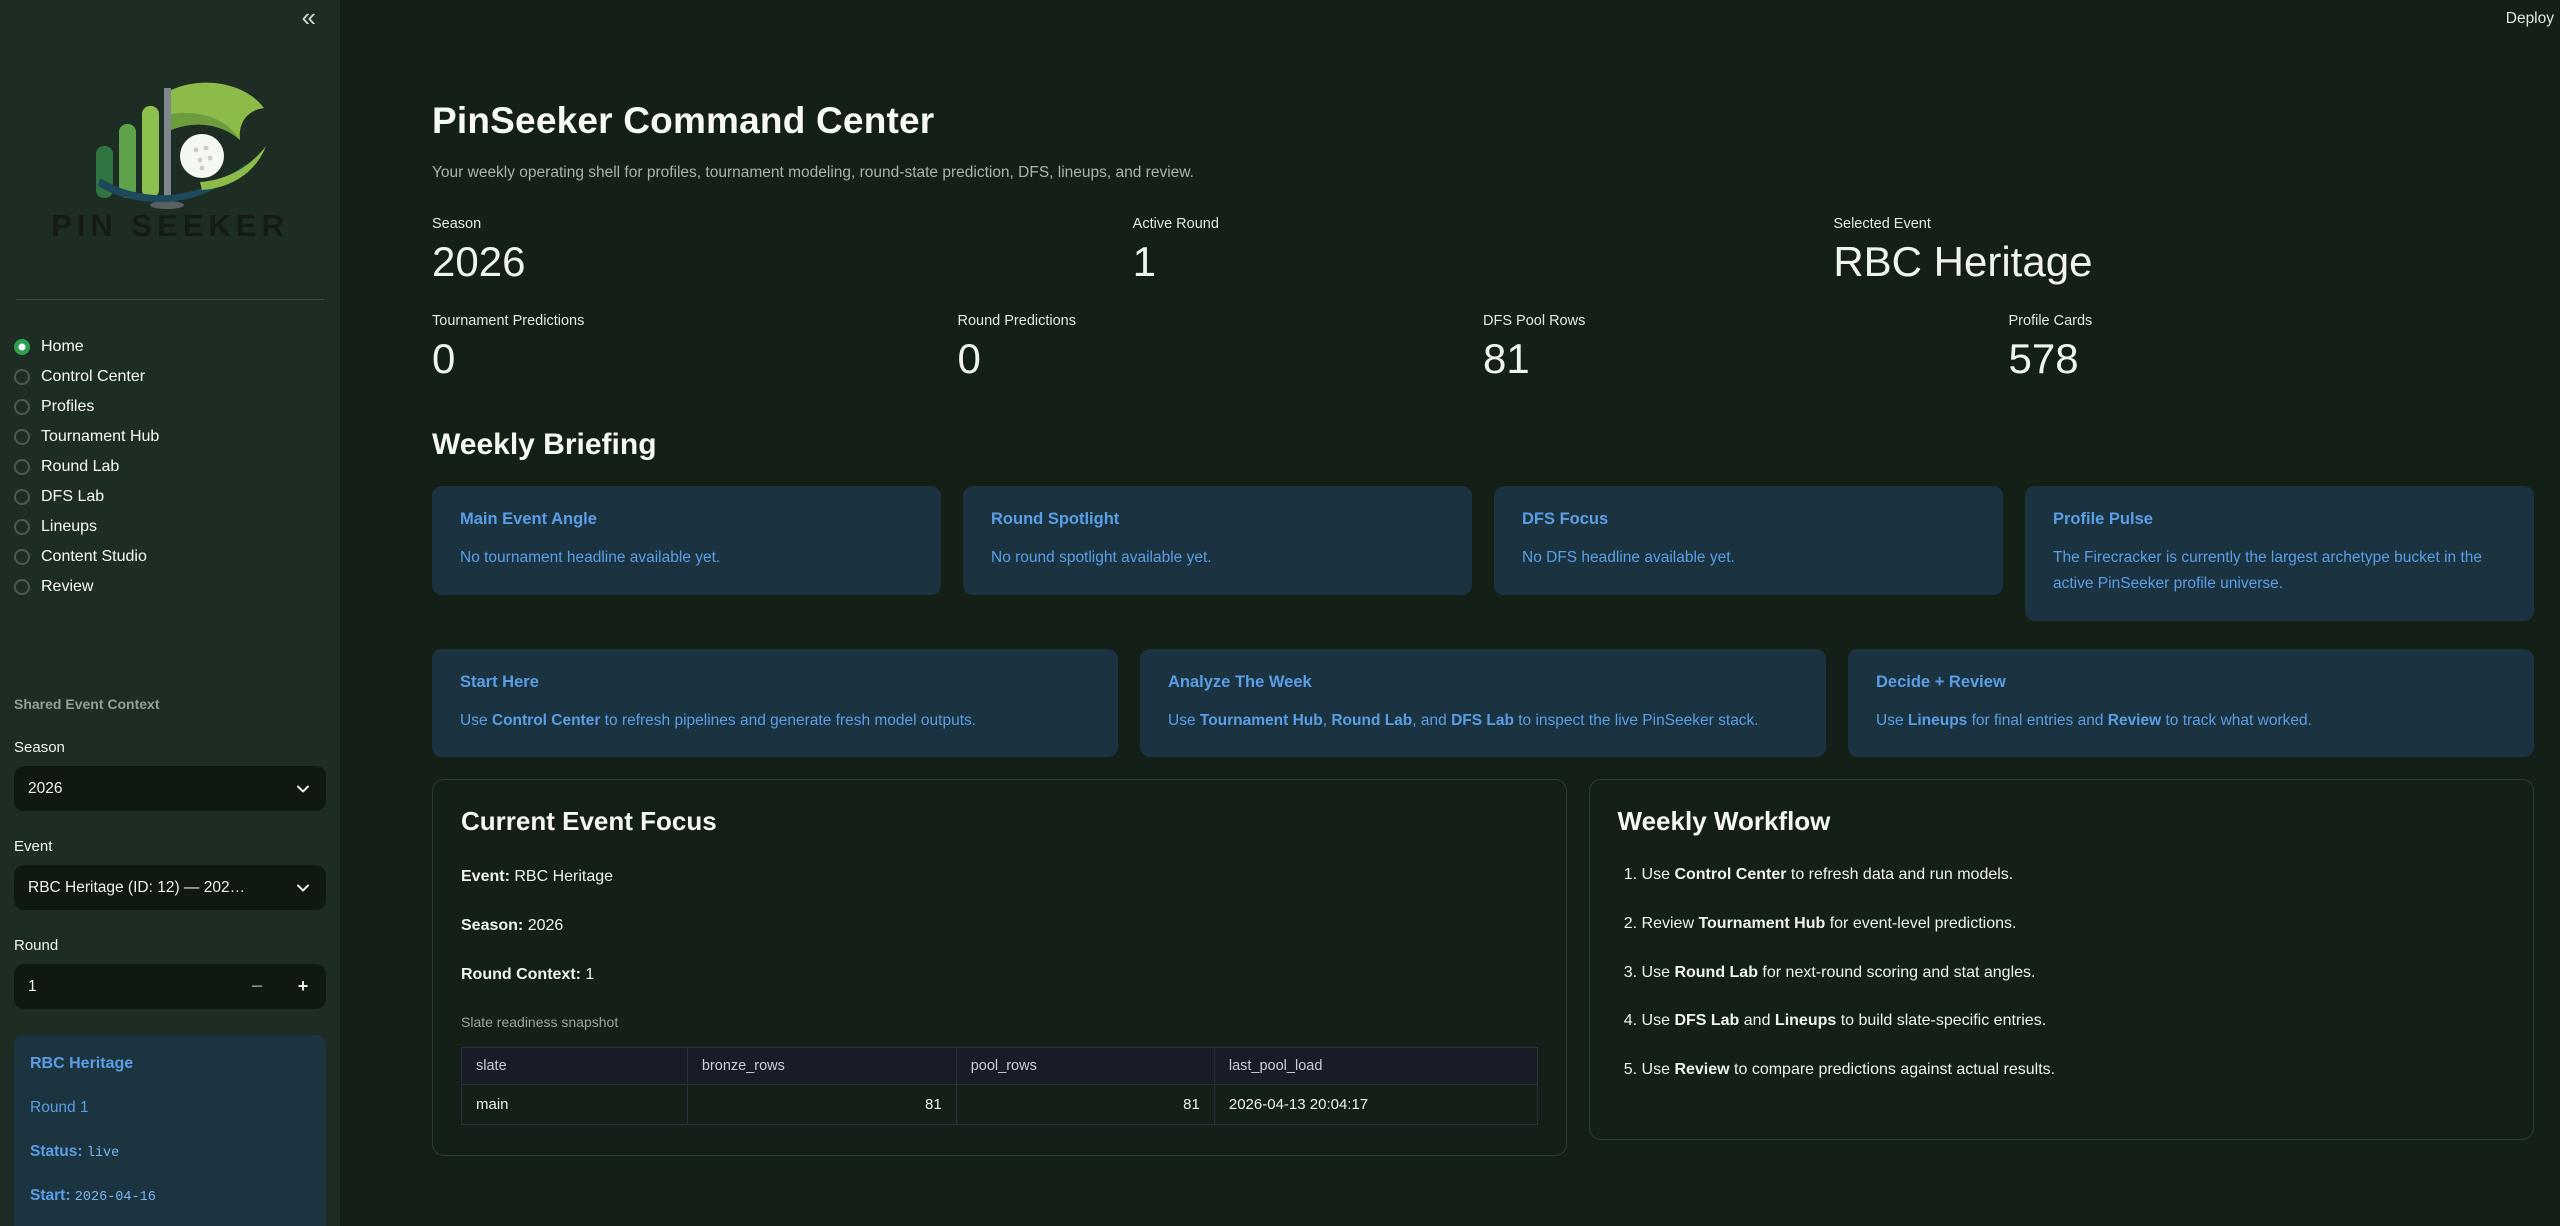 Image resolution: width=2560 pixels, height=1226 pixels. Describe the element at coordinates (1746, 347) in the screenshot. I see `metric-dfs-pool-rows: DFS Pool Rows 81` at that location.